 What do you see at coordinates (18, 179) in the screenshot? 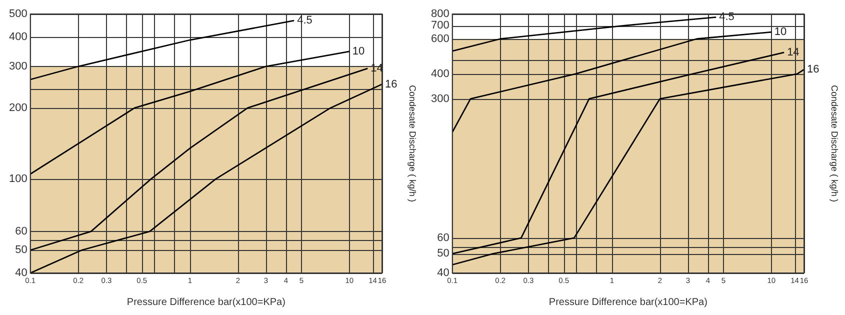
I see `y-tick-label: 100` at bounding box center [18, 179].